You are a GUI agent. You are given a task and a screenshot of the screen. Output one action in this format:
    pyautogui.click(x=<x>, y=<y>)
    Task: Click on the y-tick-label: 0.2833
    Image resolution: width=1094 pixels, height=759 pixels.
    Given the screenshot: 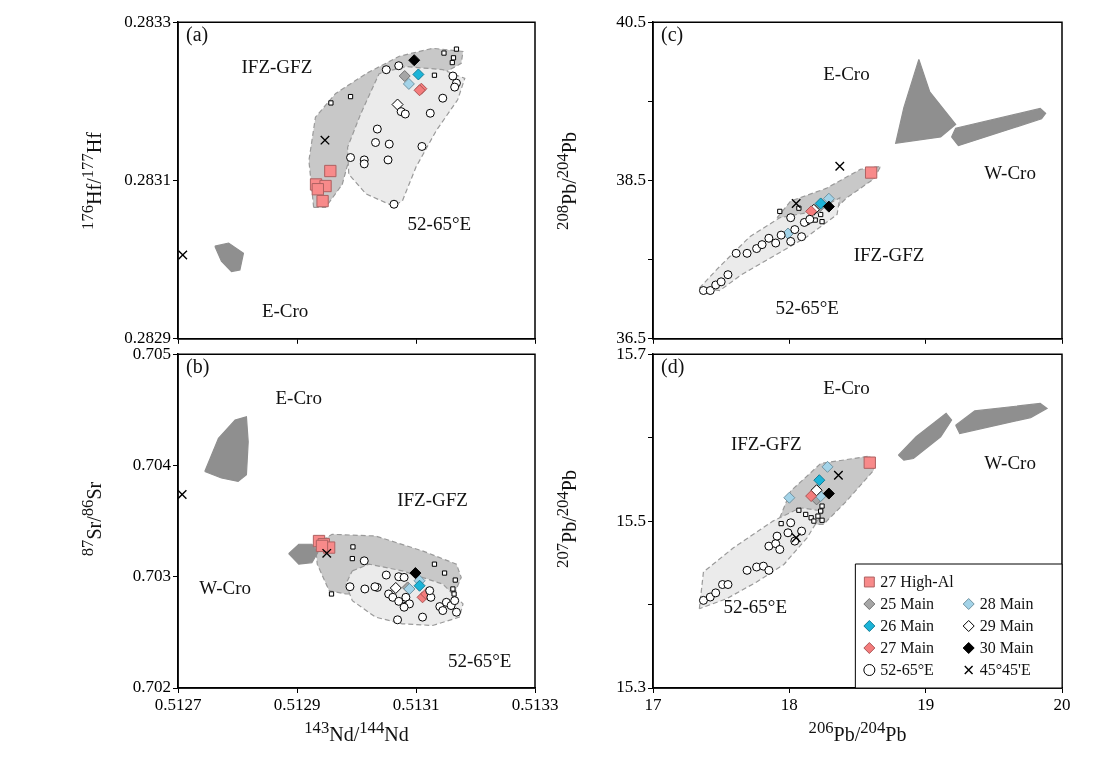 What is the action you would take?
    pyautogui.click(x=147, y=21)
    